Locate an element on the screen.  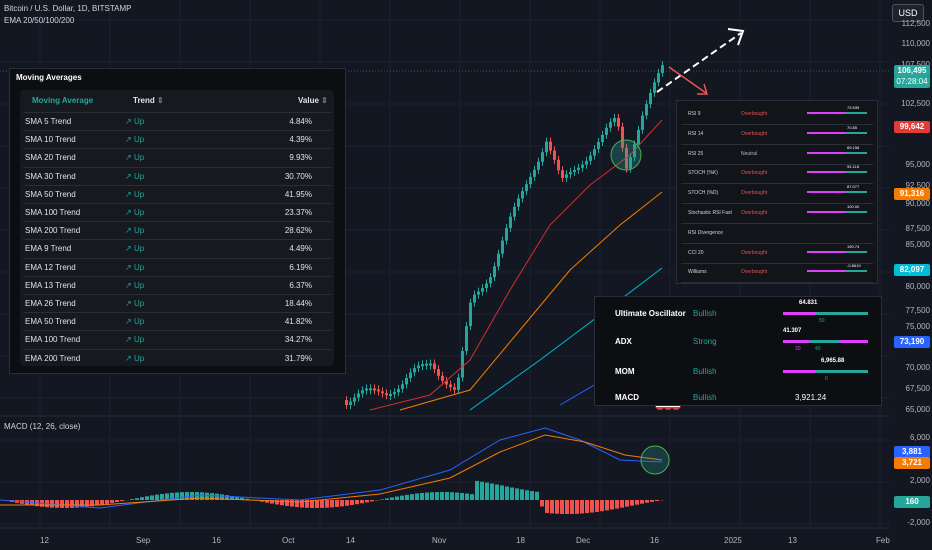
time-axis-label: Nov is located at coordinates (439, 540).